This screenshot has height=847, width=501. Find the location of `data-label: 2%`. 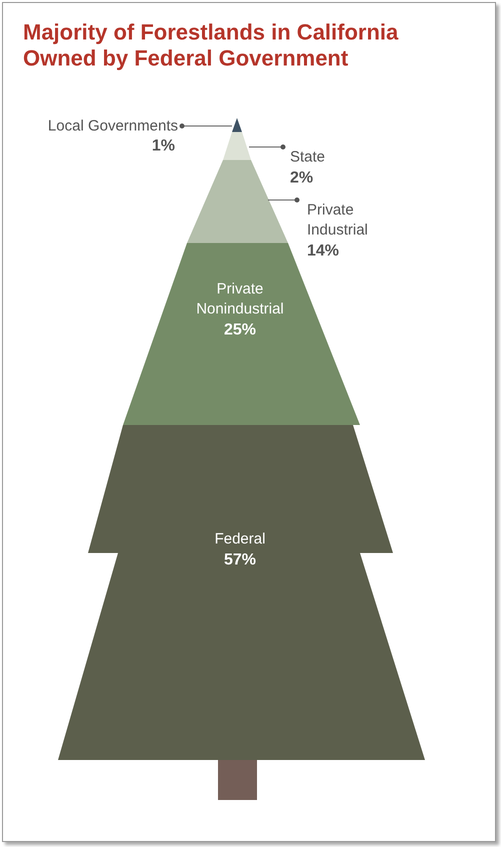

data-label: 2% is located at coordinates (302, 178).